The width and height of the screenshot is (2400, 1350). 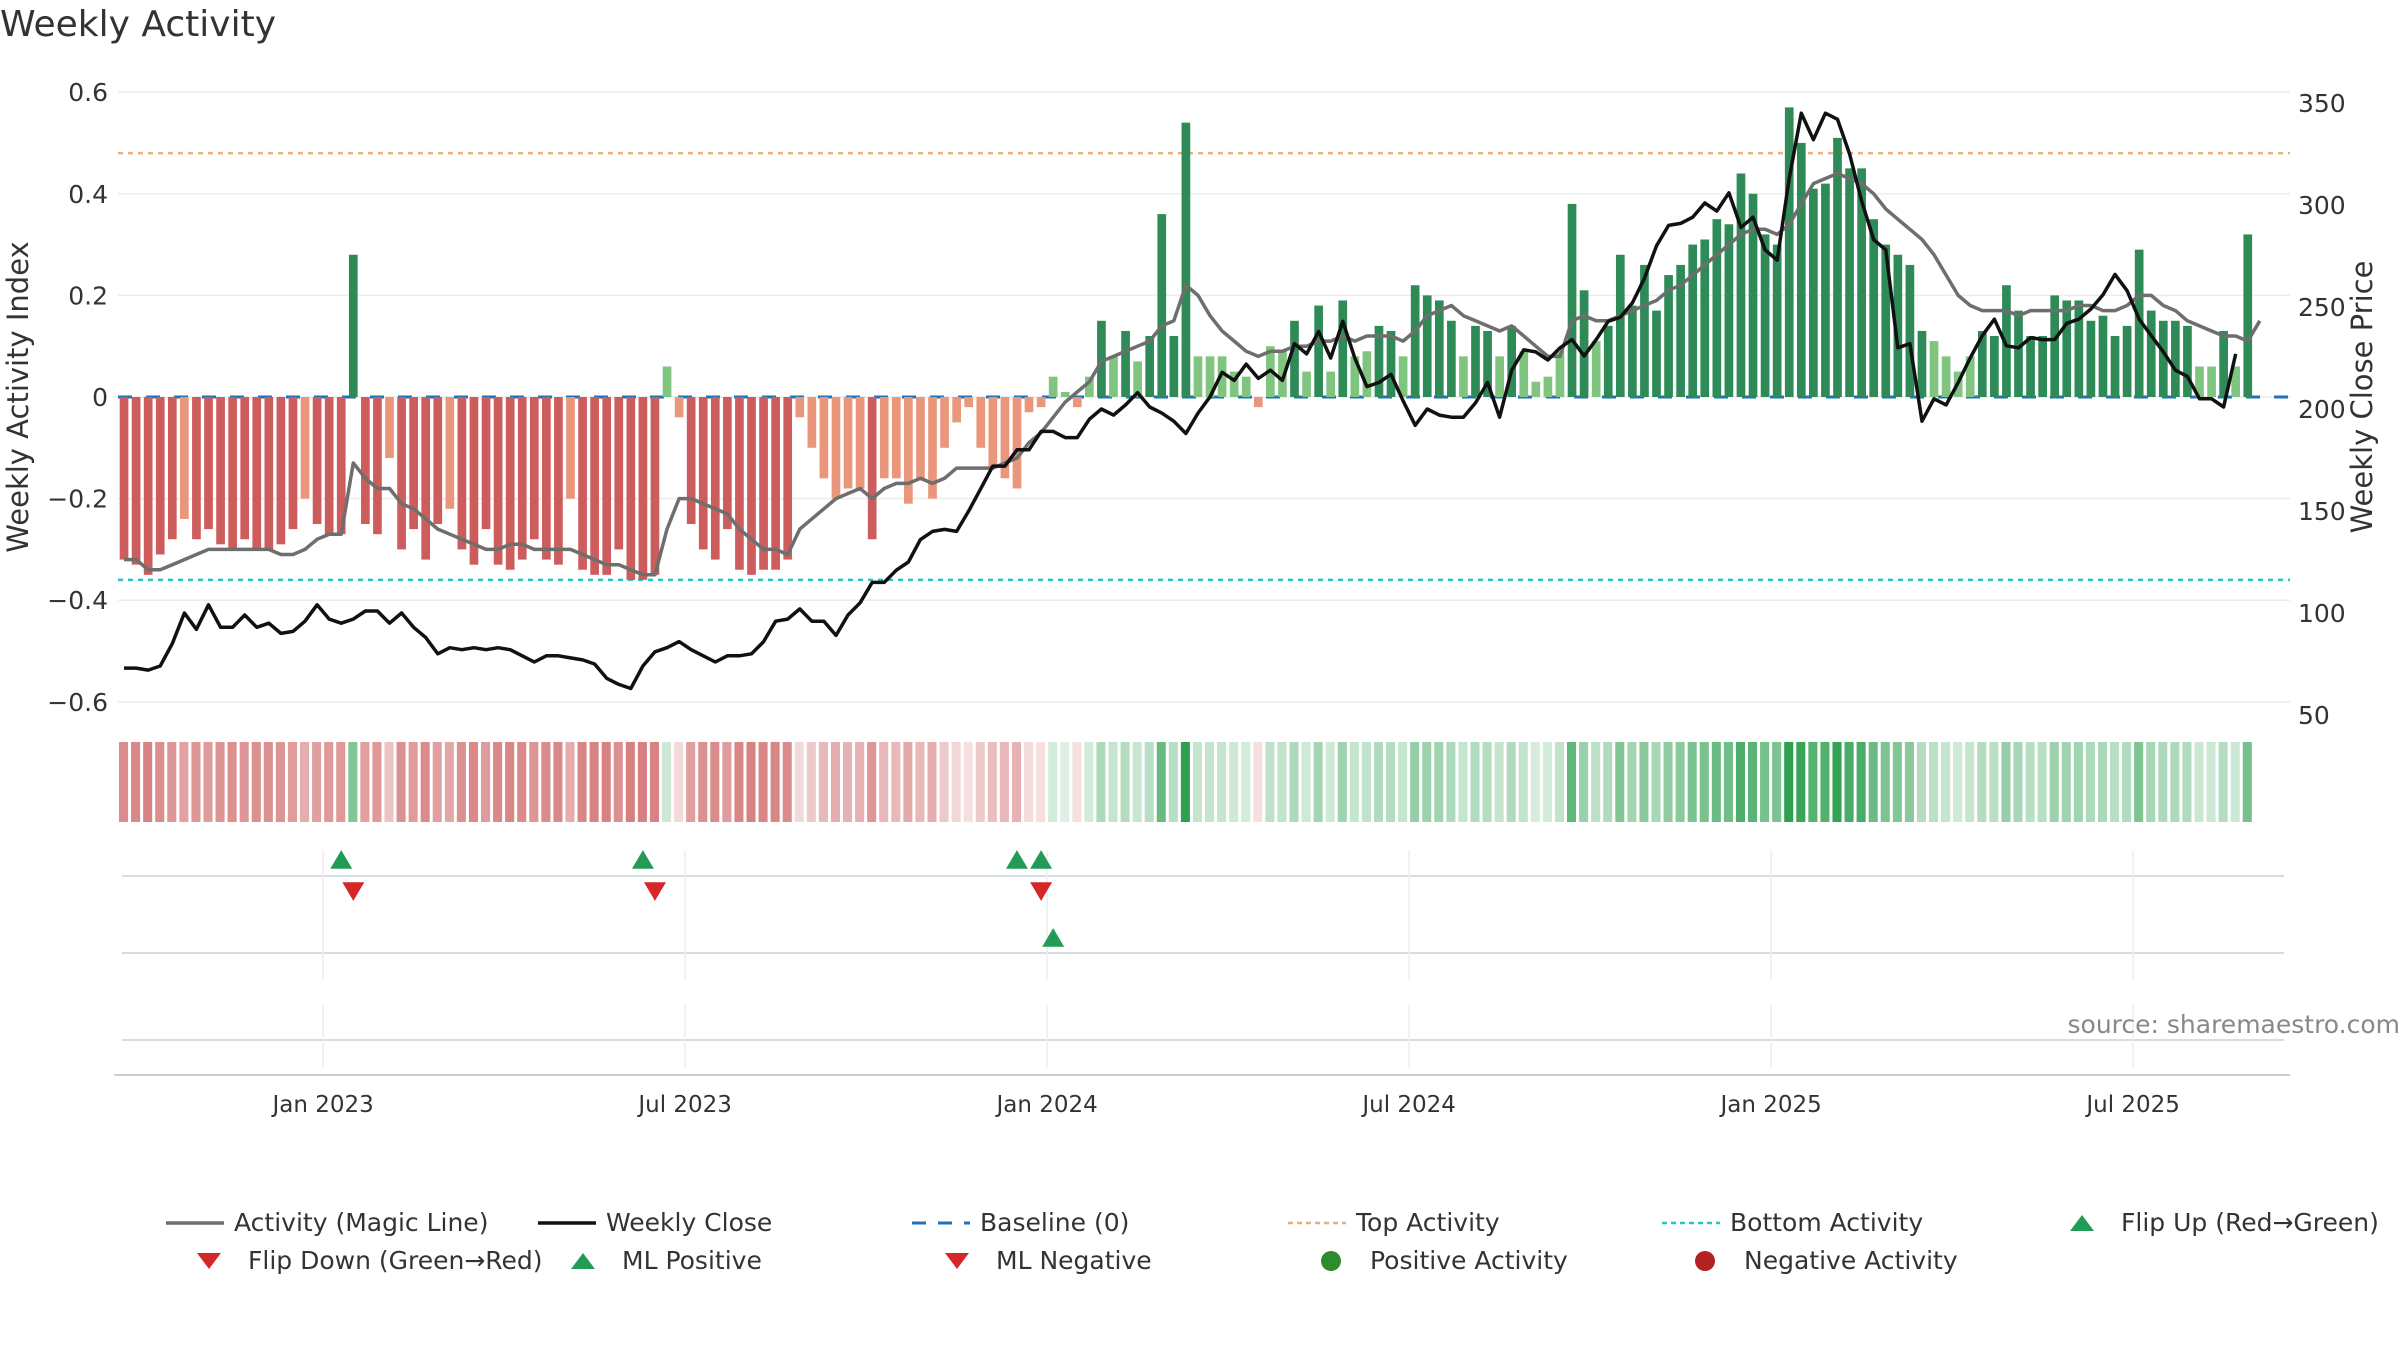 I want to click on legend-label: Bottom Activity, so click(x=1827, y=1222).